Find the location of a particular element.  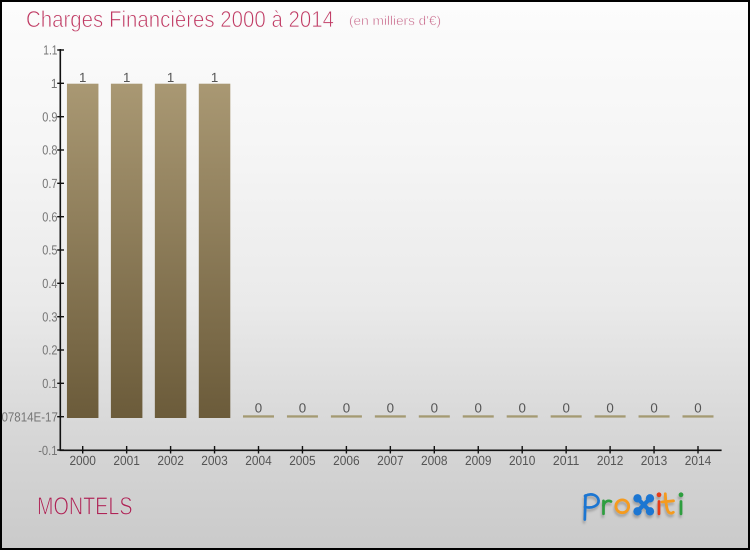

svg-text: 2007 is located at coordinates (390, 460).